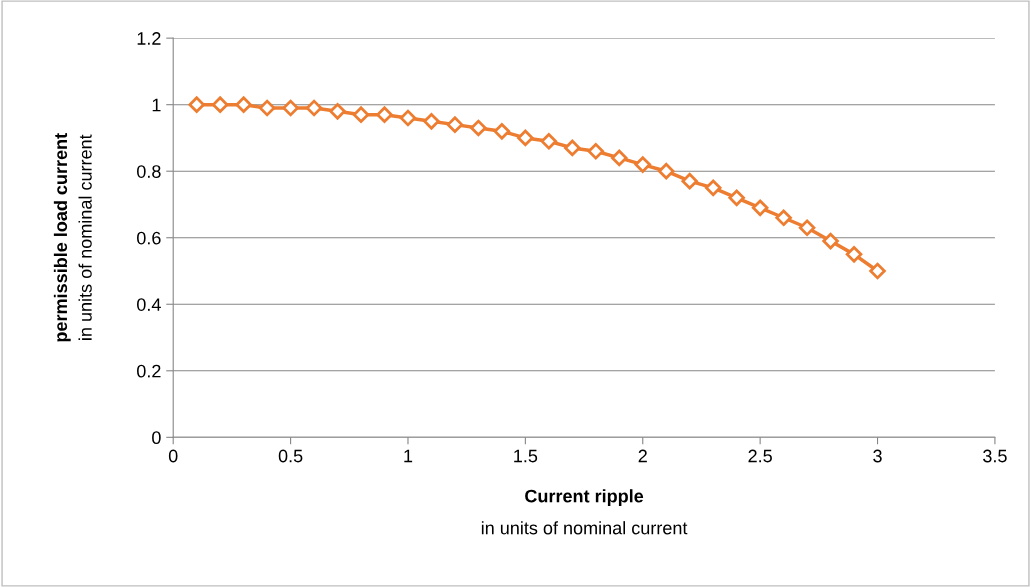 Image resolution: width=1031 pixels, height=587 pixels. I want to click on y-axis-title: permissible load current in units of nominal current, so click(72, 237).